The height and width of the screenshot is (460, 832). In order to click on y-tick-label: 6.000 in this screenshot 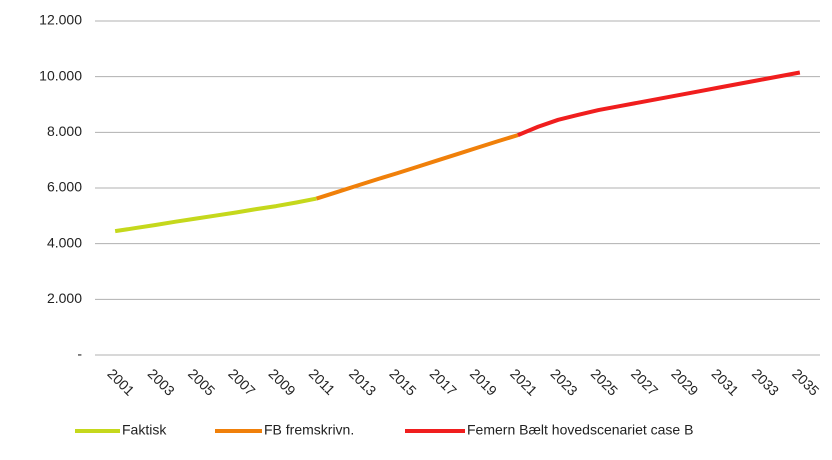, I will do `click(64, 187)`.